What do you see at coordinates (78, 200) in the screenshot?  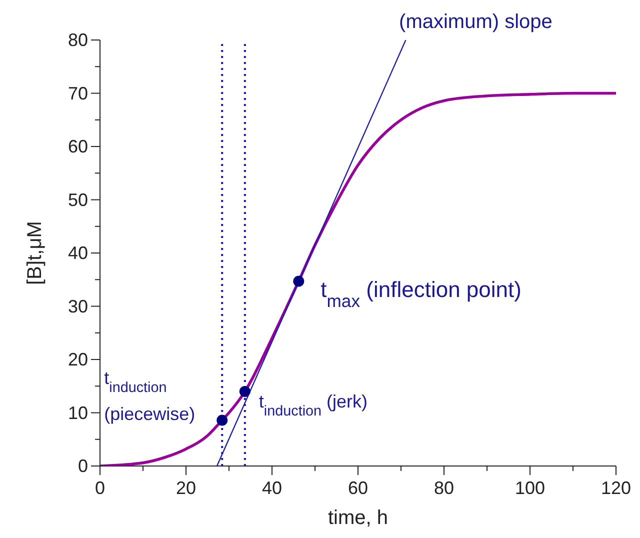 I see `y-tick-label: 50` at bounding box center [78, 200].